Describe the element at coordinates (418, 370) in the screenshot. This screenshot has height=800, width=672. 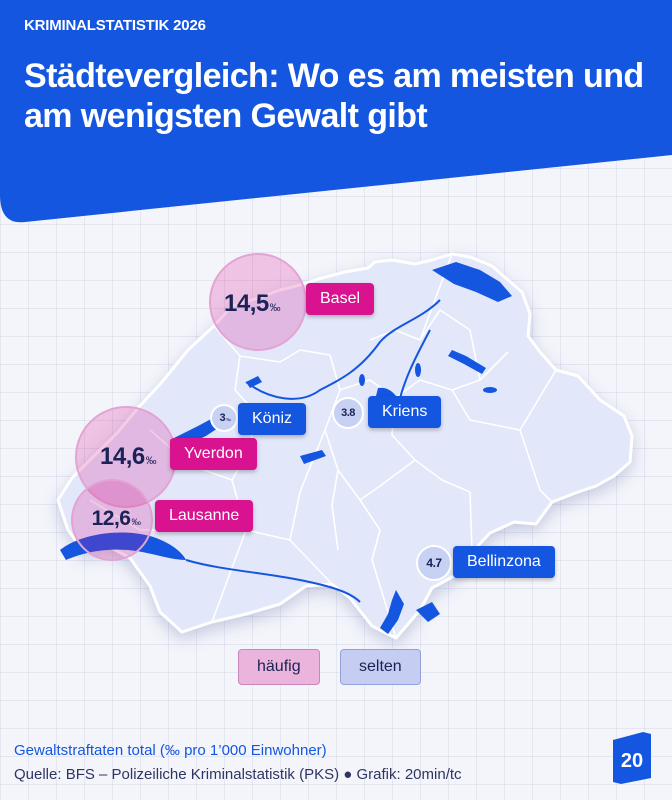
I see `lake-zug` at that location.